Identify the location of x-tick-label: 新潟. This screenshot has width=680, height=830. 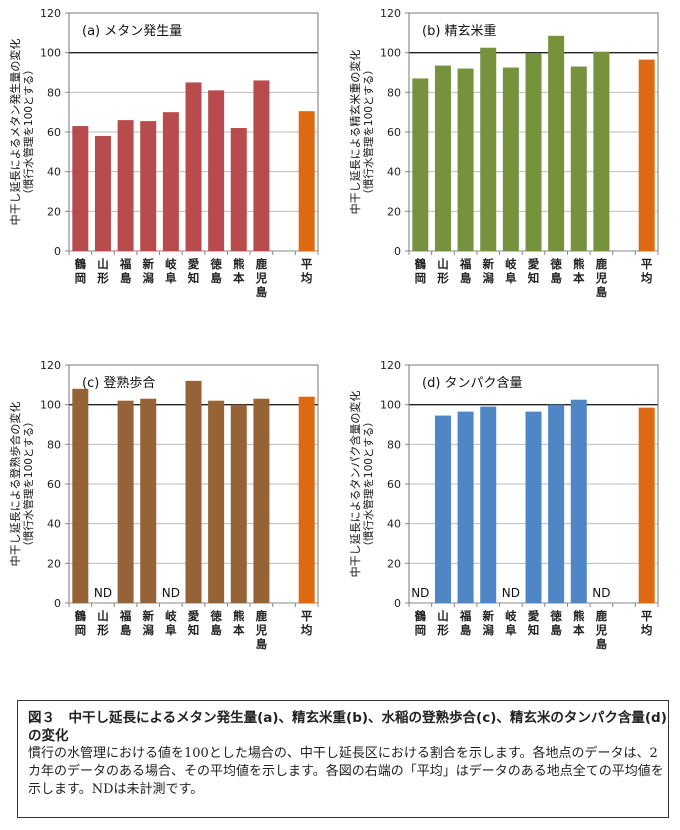
(488, 623).